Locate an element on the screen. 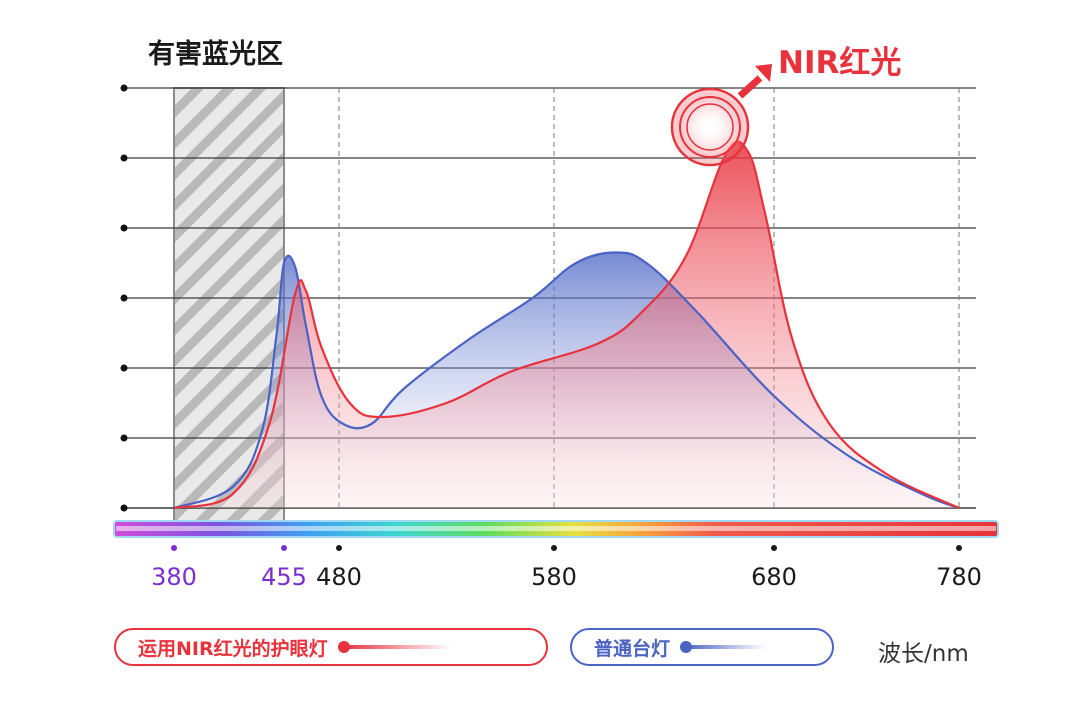 The width and height of the screenshot is (1074, 710). x-tick-label: 680 is located at coordinates (774, 577).